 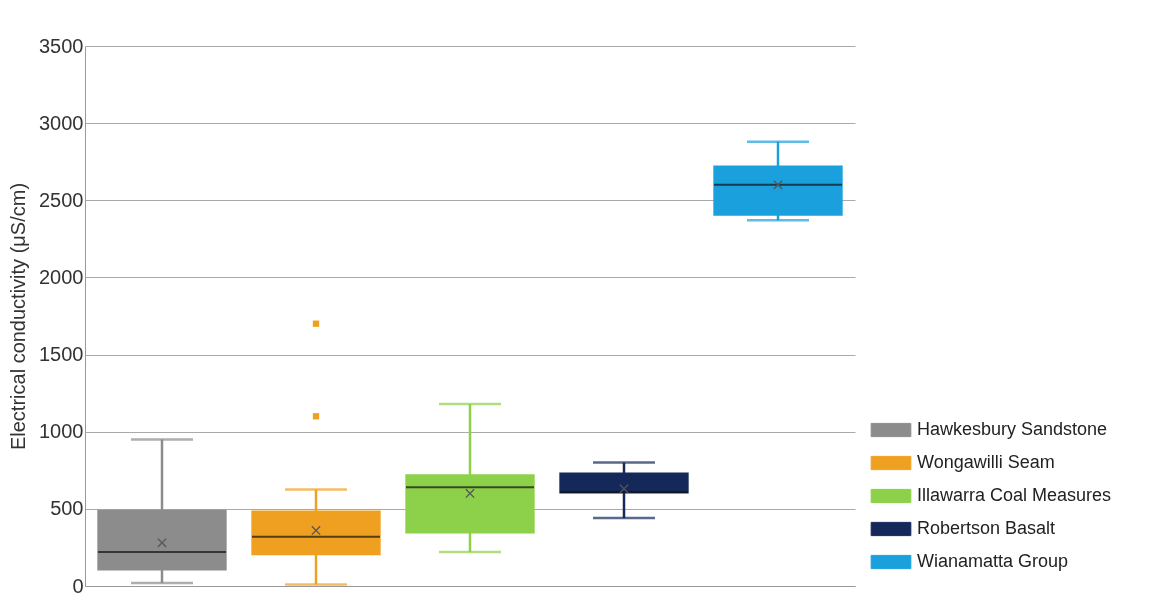 What do you see at coordinates (18, 316) in the screenshot?
I see `y-axis-title: Electrical conductivity (μS/cm)` at bounding box center [18, 316].